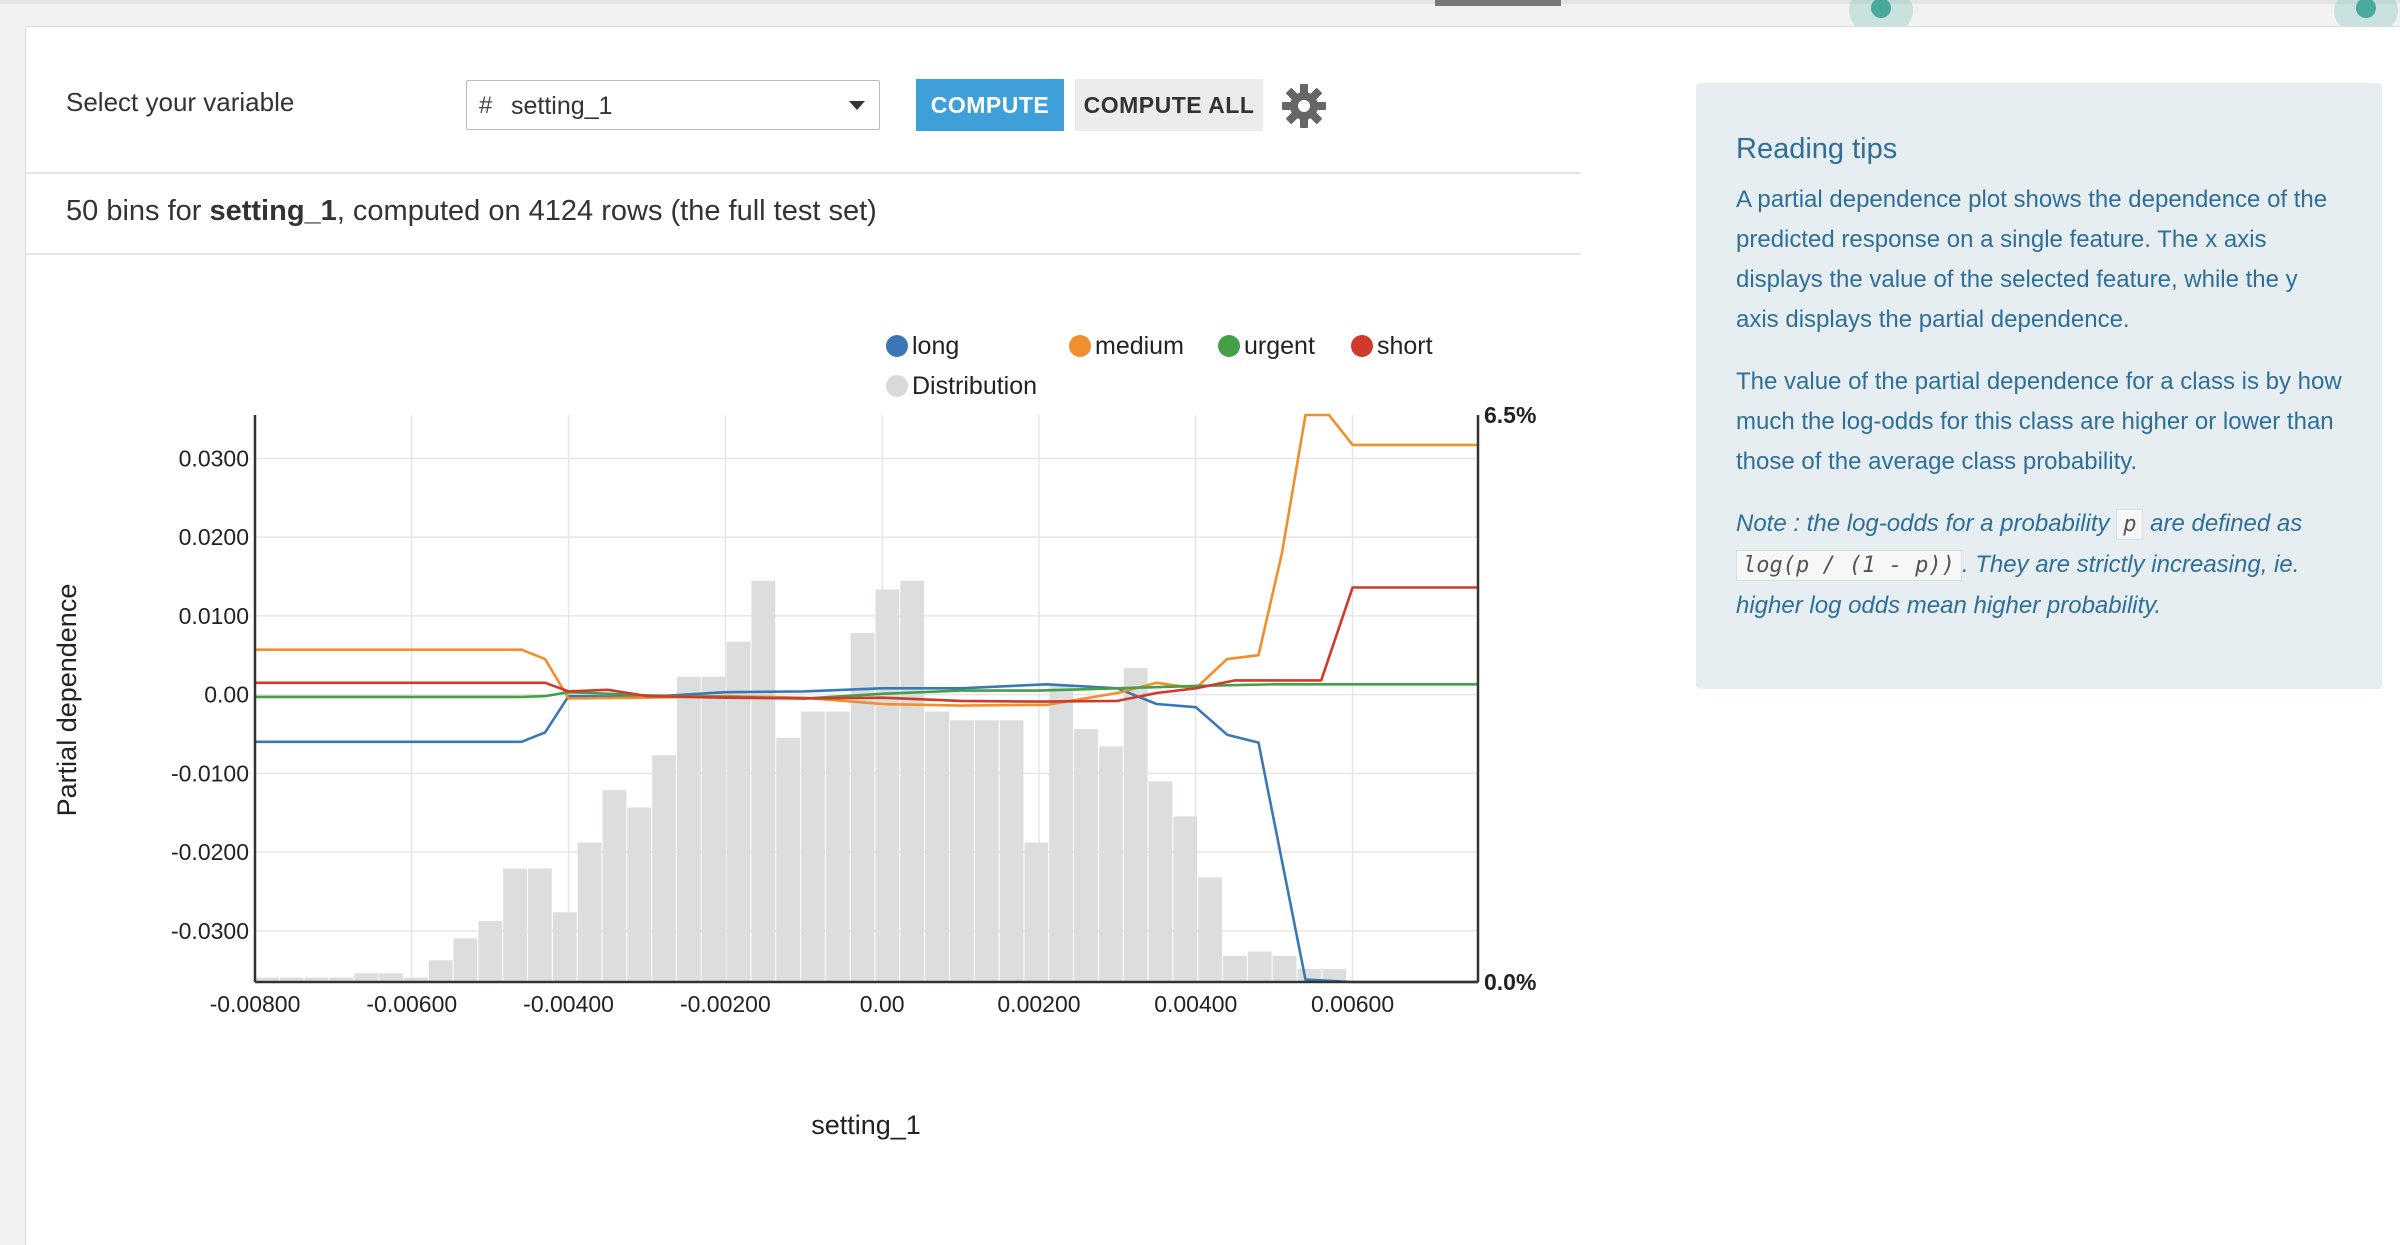 Image resolution: width=2400 pixels, height=1245 pixels. Describe the element at coordinates (214, 537) in the screenshot. I see `y-tick-label: 0.0200` at that location.